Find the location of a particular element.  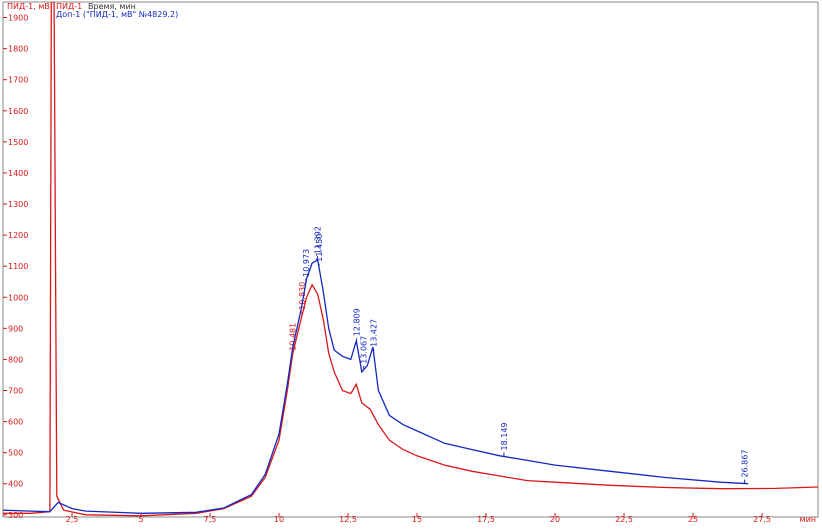

x-tick-label: 17,5 is located at coordinates (486, 519).